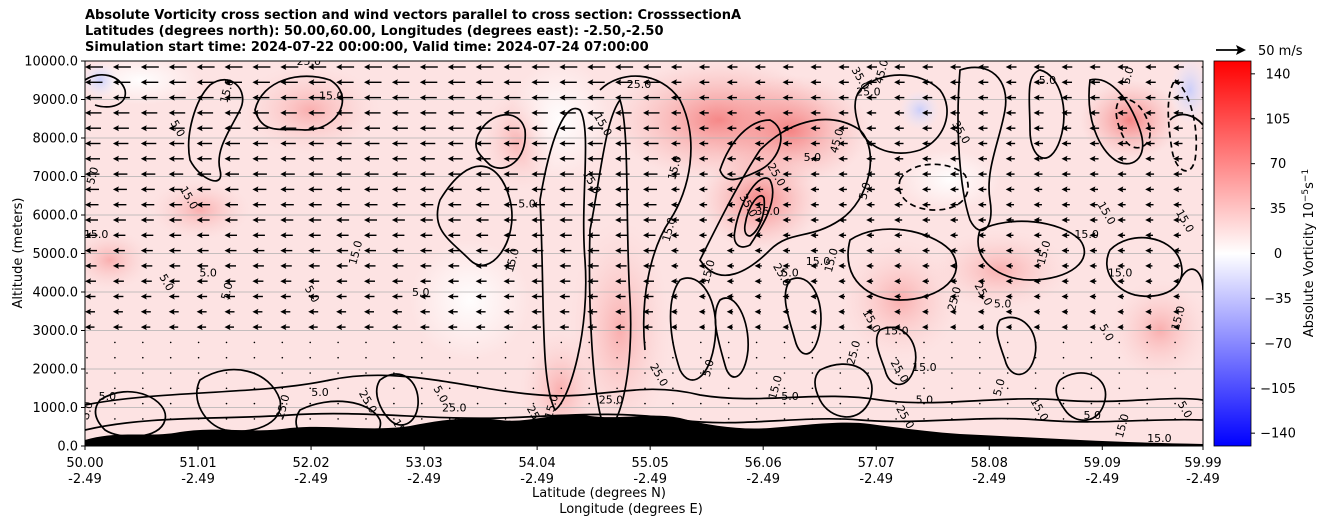  Describe the element at coordinates (283, 406) in the screenshot. I see `contour-label: 25.0` at that location.